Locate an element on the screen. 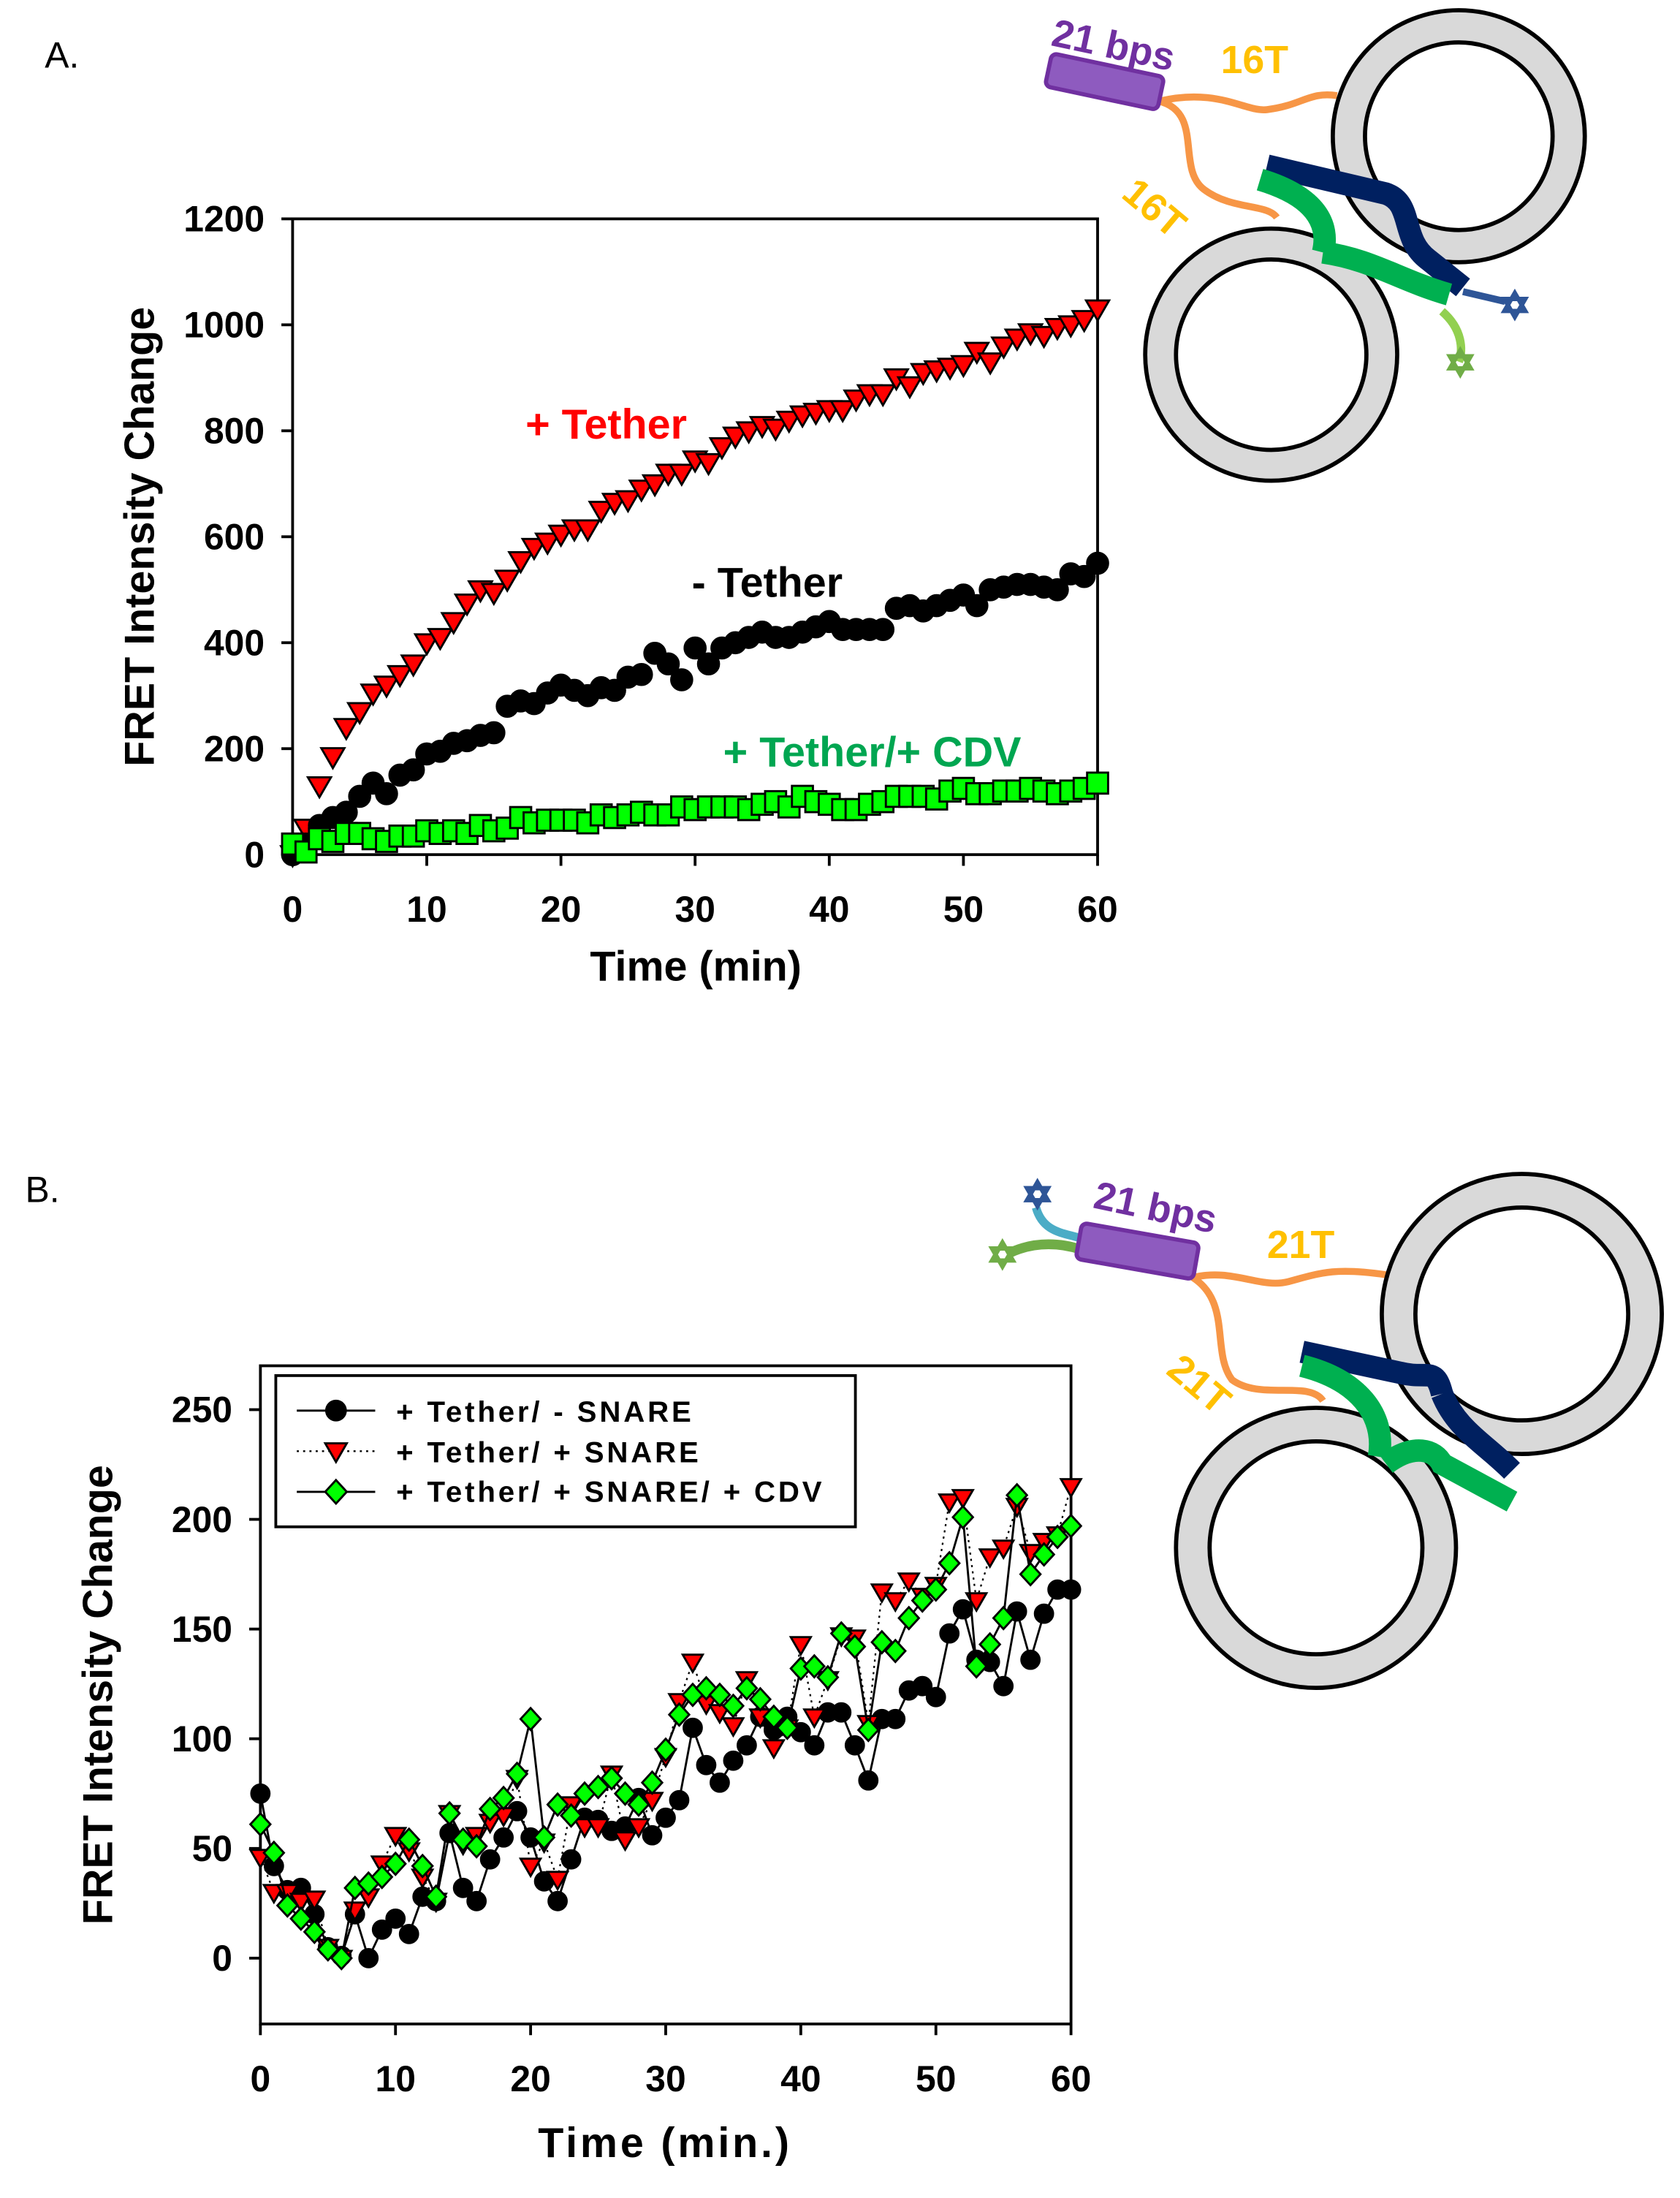 The height and width of the screenshot is (2198, 1680). panel-label-b: B. is located at coordinates (42, 1189).